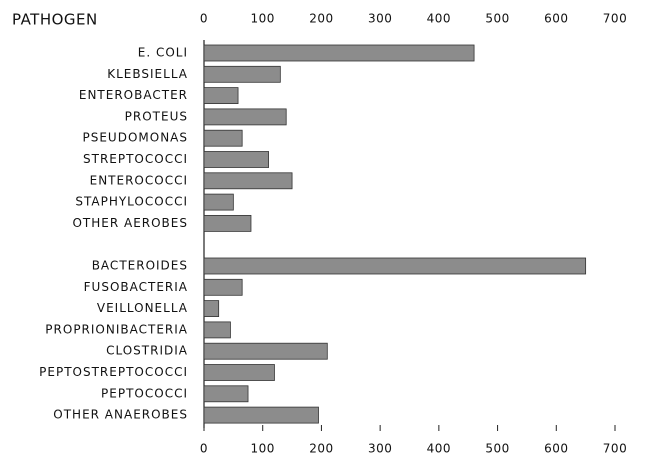 Image resolution: width=649 pixels, height=459 pixels. Describe the element at coordinates (131, 202) in the screenshot. I see `y-tick-label: STAPHYLOCOCCI` at that location.